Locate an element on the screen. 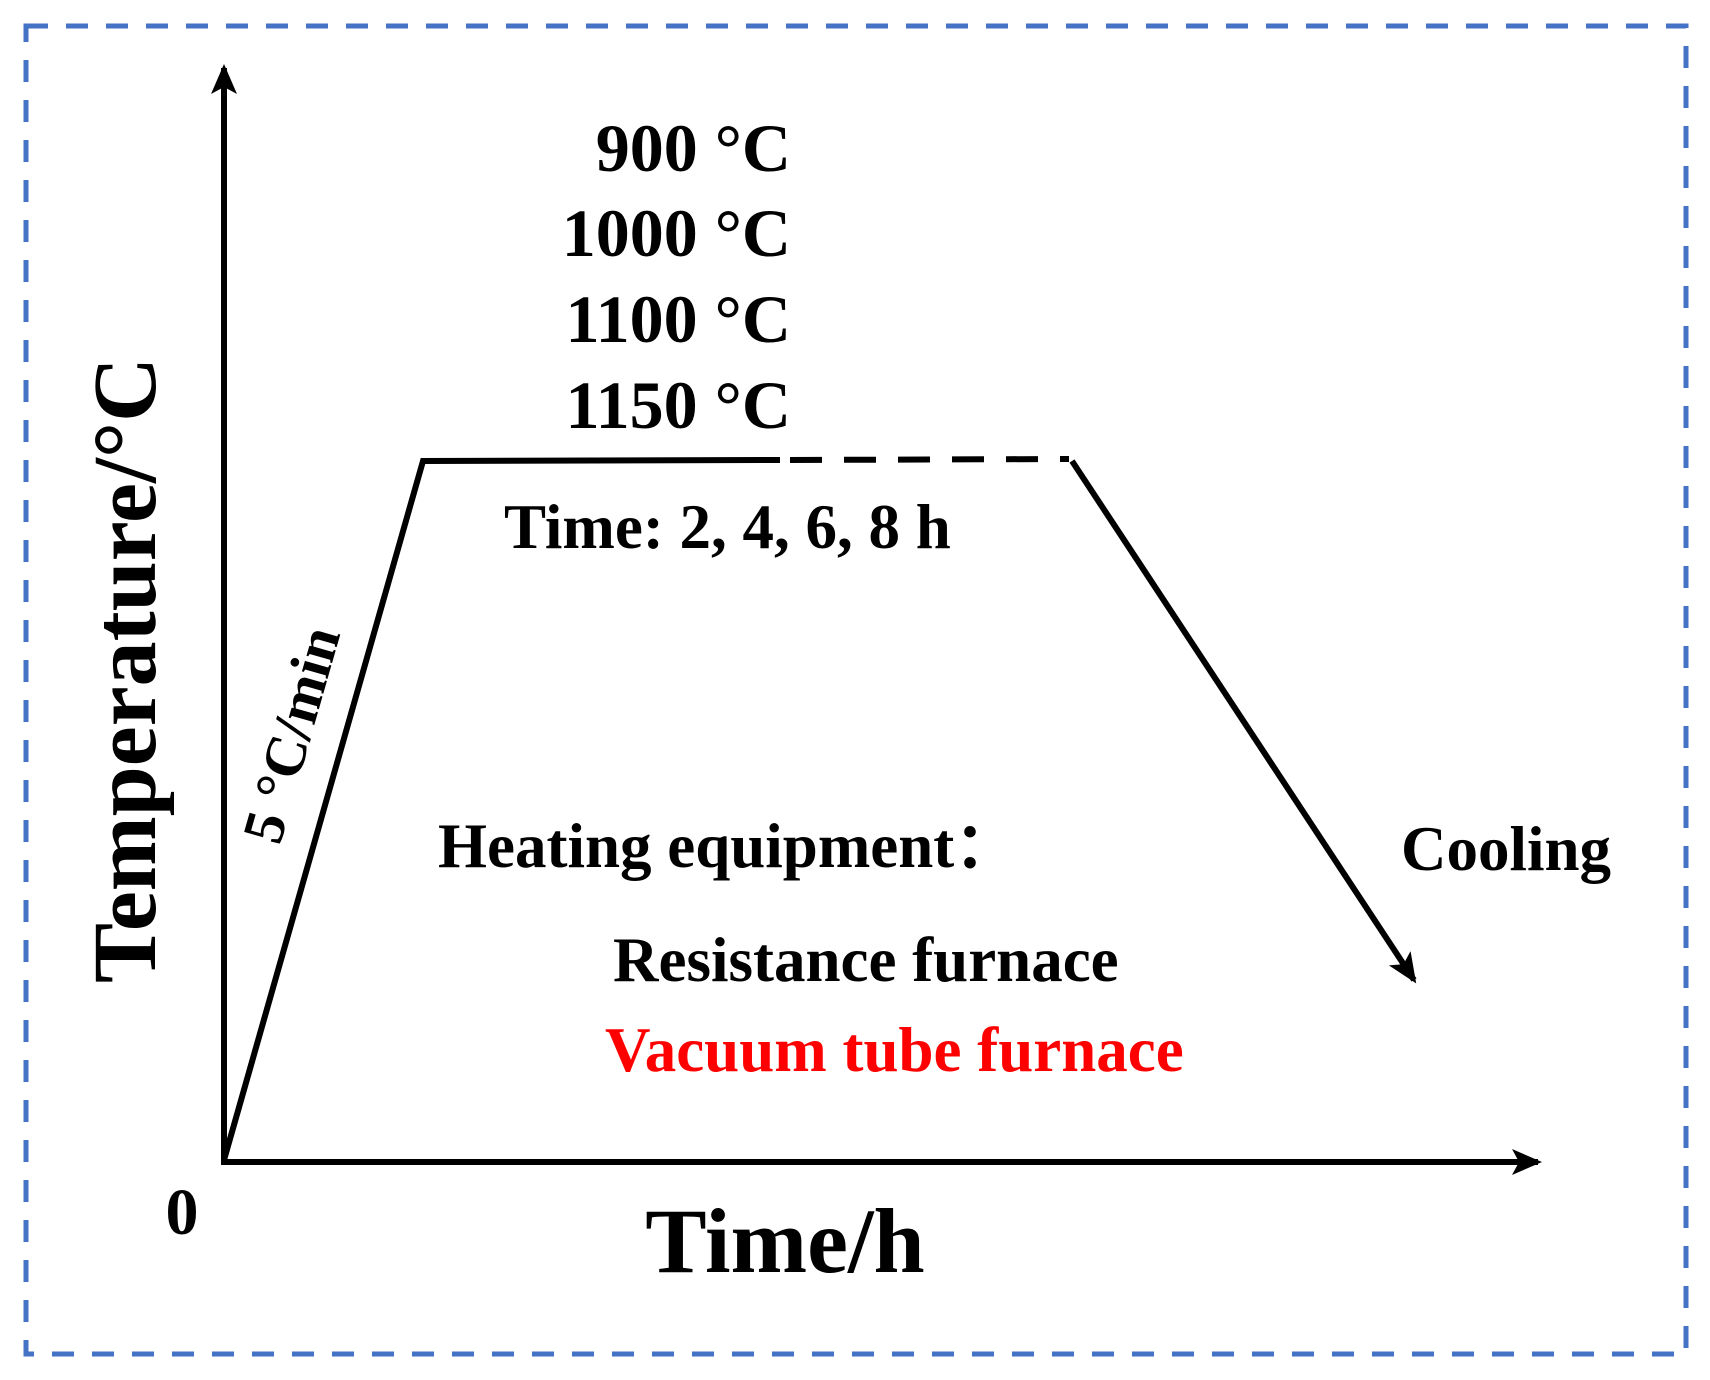 Image resolution: width=1710 pixels, height=1380 pixels. furnace: Resistance furnace is located at coordinates (866, 960).